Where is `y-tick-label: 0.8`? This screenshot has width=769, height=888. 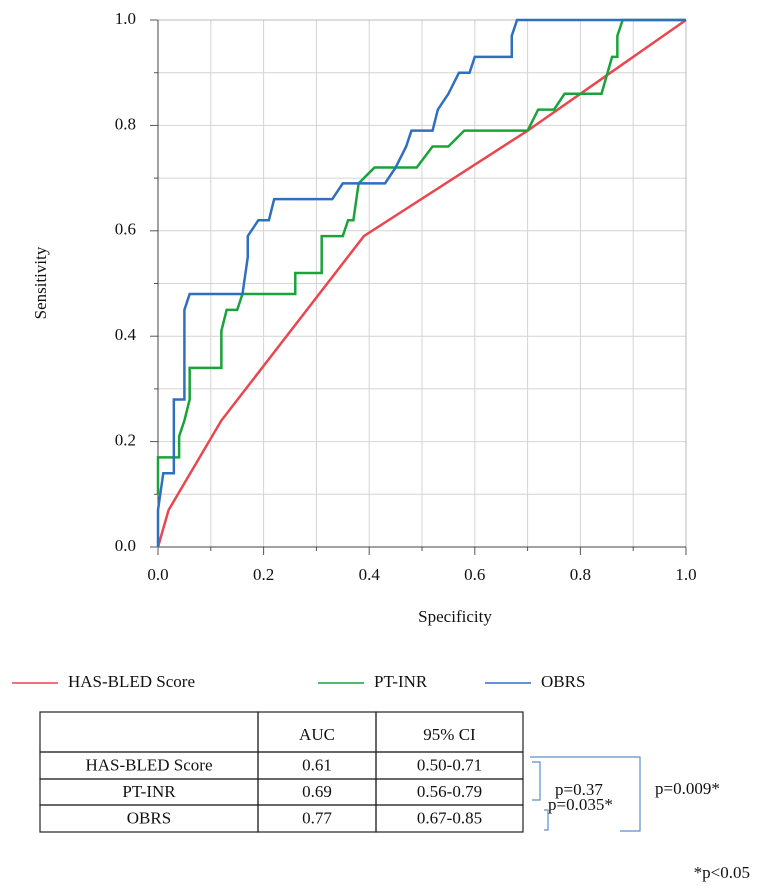 y-tick-label: 0.8 is located at coordinates (125, 123).